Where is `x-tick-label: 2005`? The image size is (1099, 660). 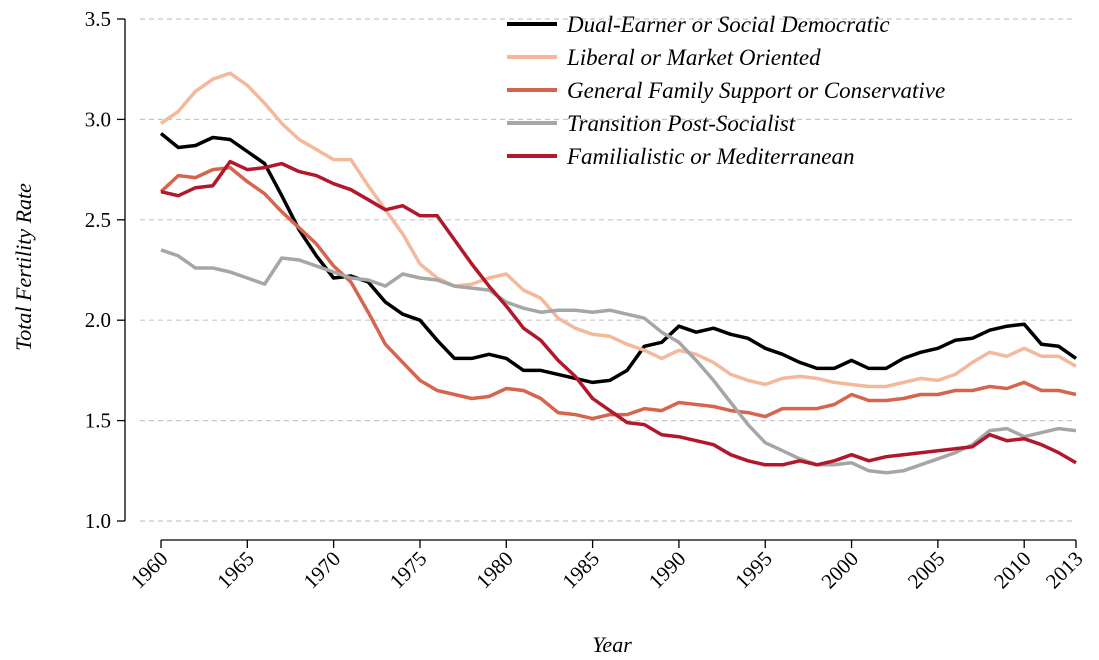
x-tick-label: 2005 is located at coordinates (926, 570).